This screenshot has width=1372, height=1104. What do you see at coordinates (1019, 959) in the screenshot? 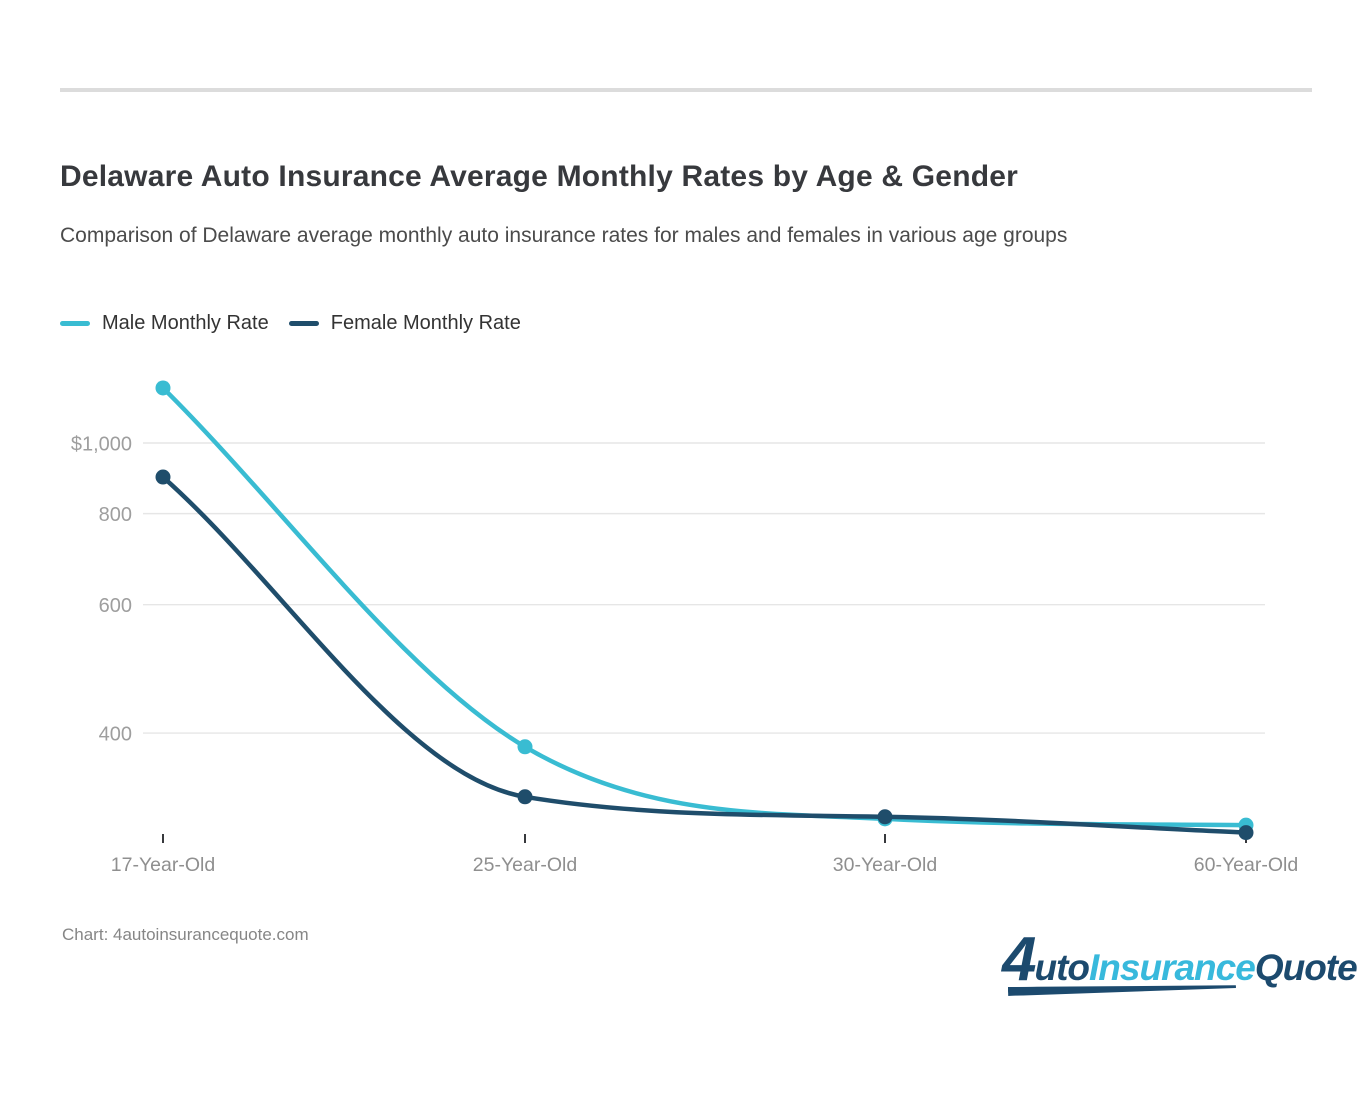
I see `logo-4-glyph: 4` at bounding box center [1019, 959].